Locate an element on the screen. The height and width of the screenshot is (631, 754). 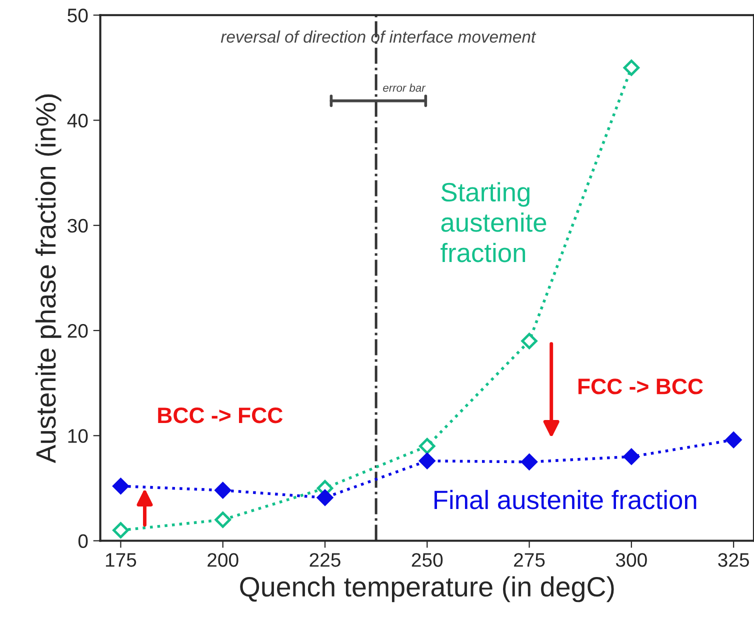
y-tick-label: 40 is located at coordinates (77, 121).